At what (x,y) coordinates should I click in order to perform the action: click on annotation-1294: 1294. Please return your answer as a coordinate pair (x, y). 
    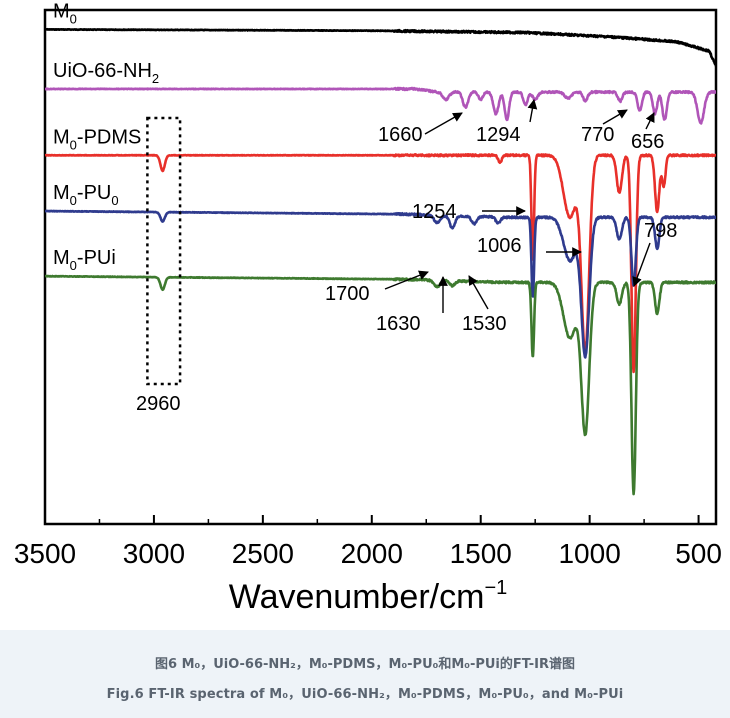
    Looking at the image, I should click on (498, 135).